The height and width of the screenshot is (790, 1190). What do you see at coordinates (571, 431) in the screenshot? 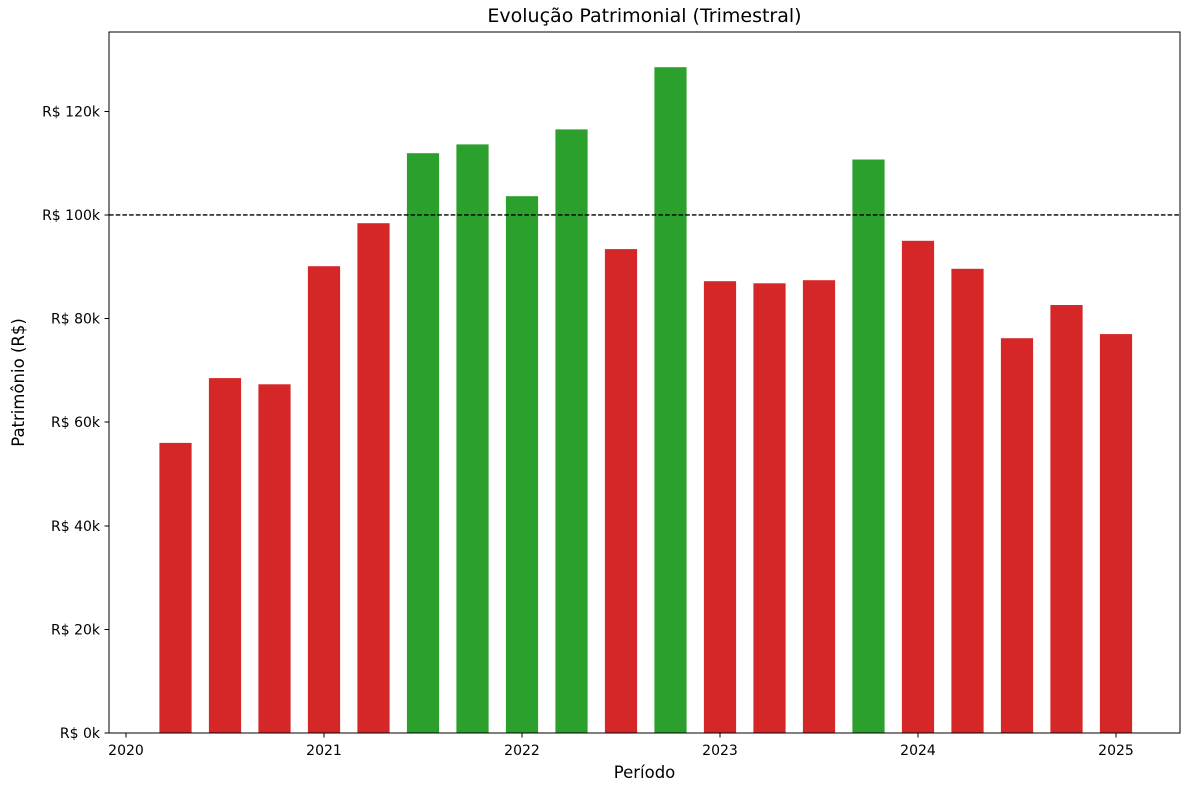
I see `bar-2022Q2` at bounding box center [571, 431].